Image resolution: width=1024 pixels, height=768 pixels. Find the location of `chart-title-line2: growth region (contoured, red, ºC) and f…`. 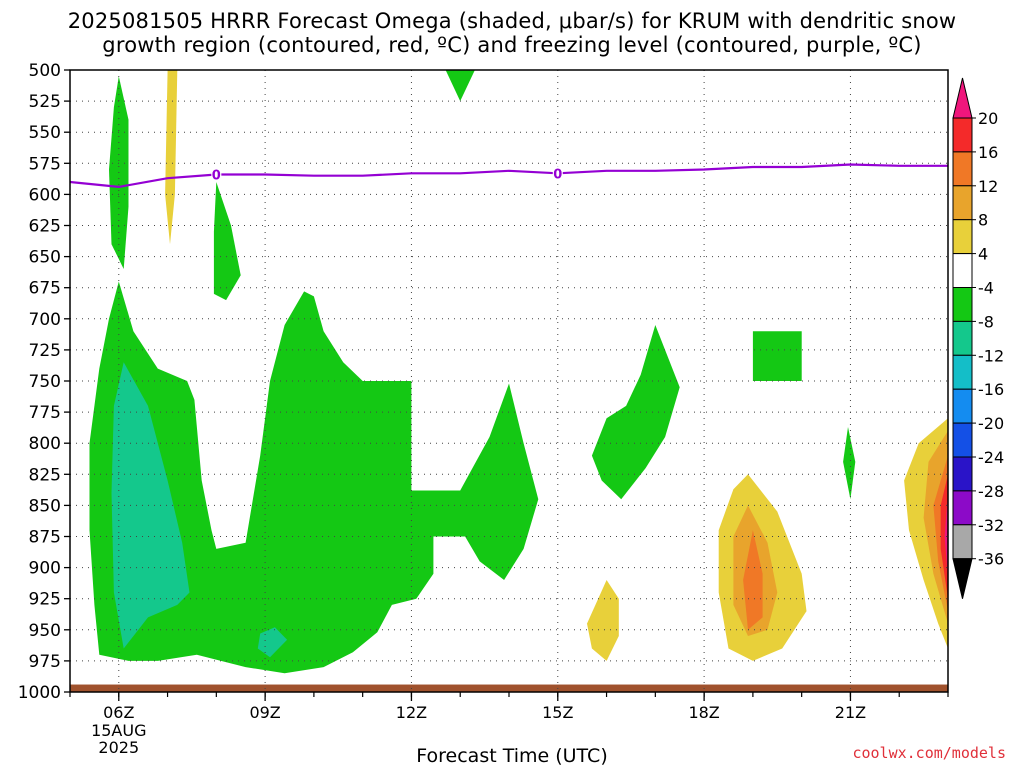

chart-title-line2: growth region (contoured, red, ºC) and f… is located at coordinates (512, 45).